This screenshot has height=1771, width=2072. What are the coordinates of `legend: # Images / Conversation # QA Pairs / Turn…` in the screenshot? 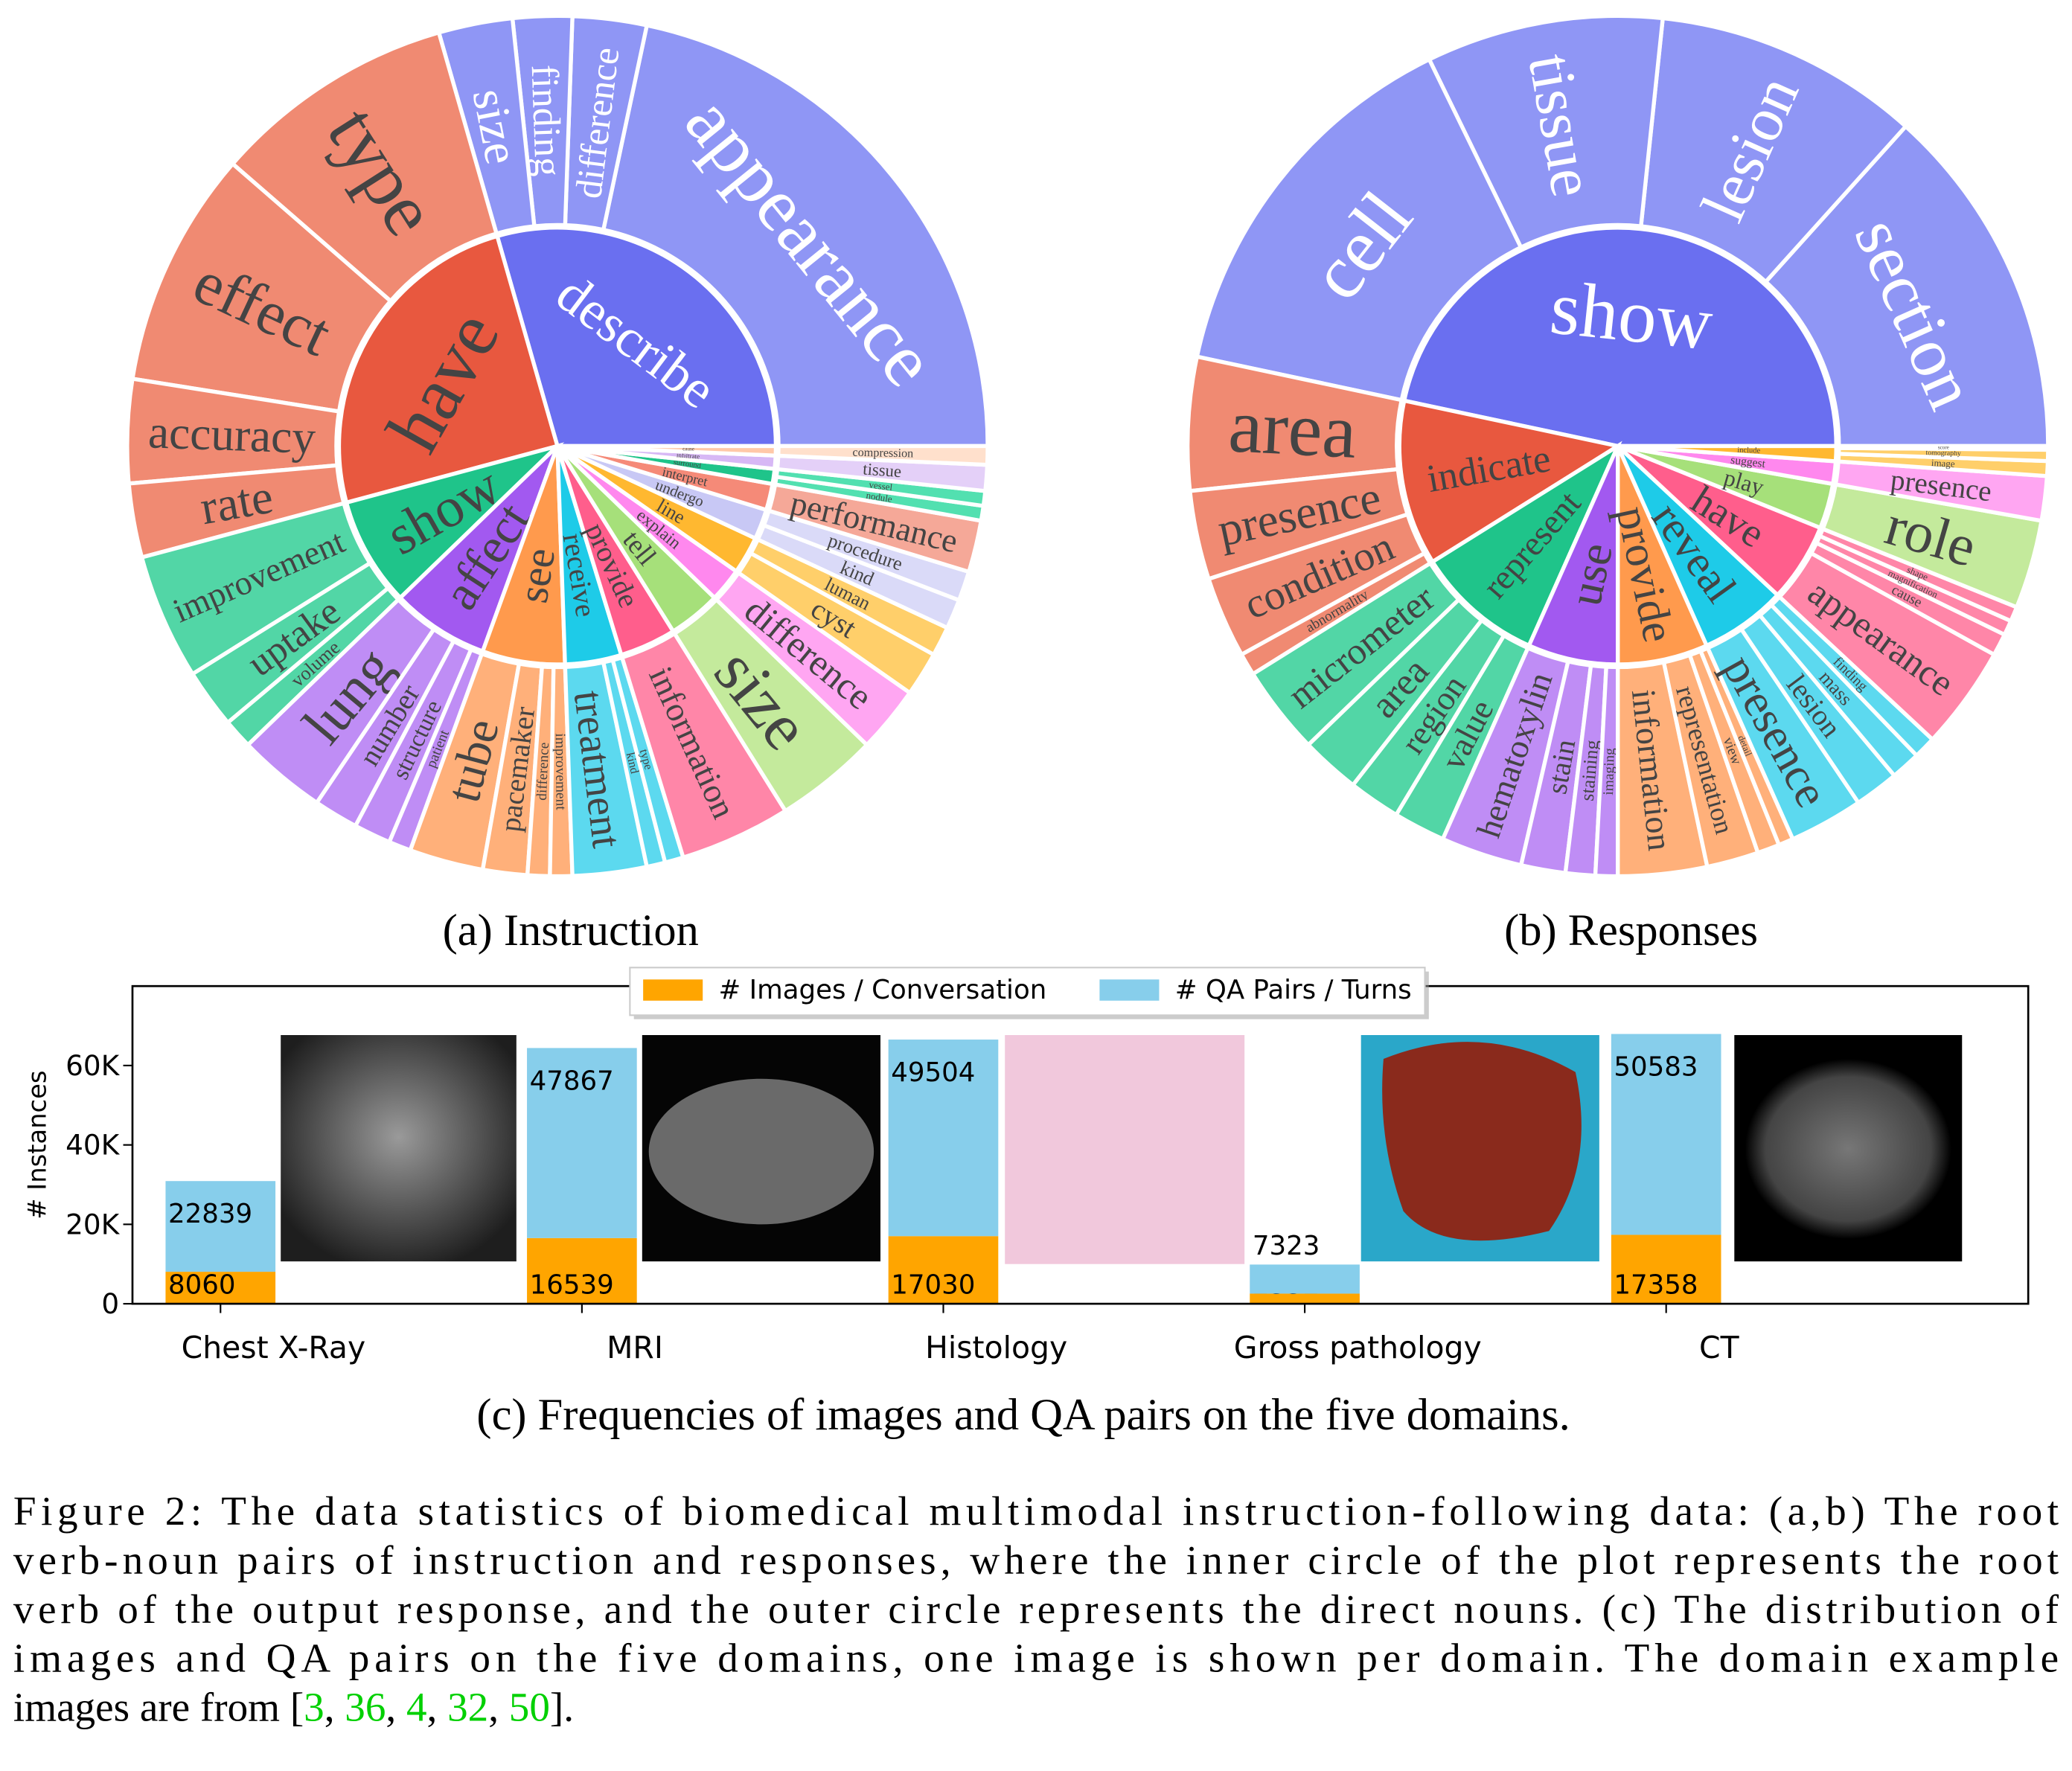 It's located at (1029, 993).